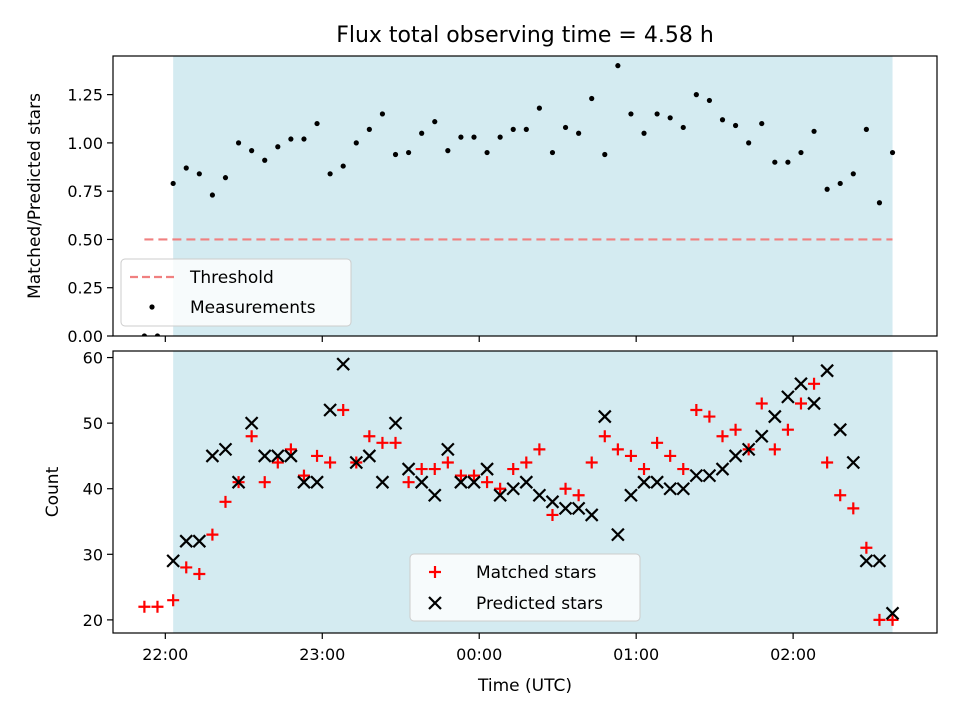 The image size is (960, 720). I want to click on count-y-axis-label: Count, so click(53, 491).